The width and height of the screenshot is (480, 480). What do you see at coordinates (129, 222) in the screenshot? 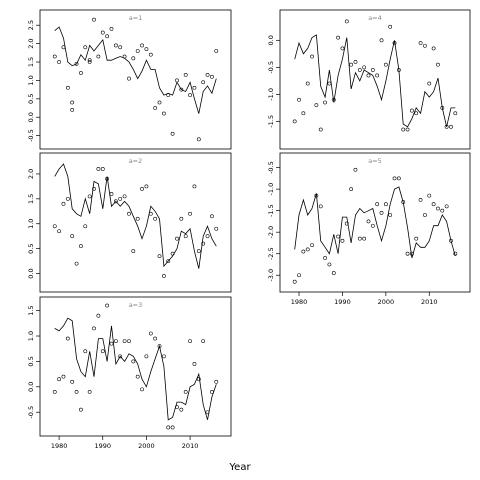
I see `panel-2: 0.0 0.5 1.0 1.5 2.0 a=2` at bounding box center [129, 222].